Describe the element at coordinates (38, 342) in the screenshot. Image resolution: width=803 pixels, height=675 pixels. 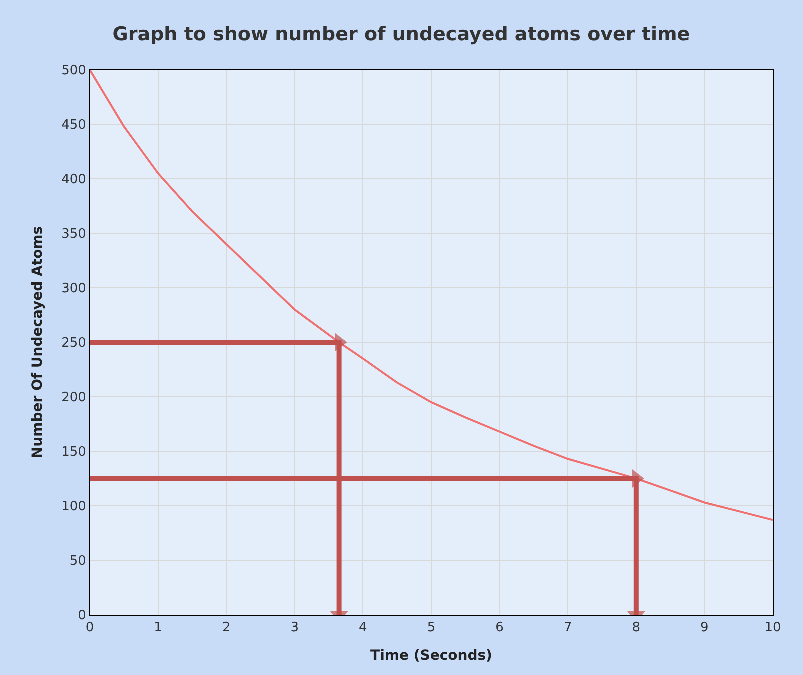
I see `y-axis-title: Number Of Undecayed Atoms` at that location.